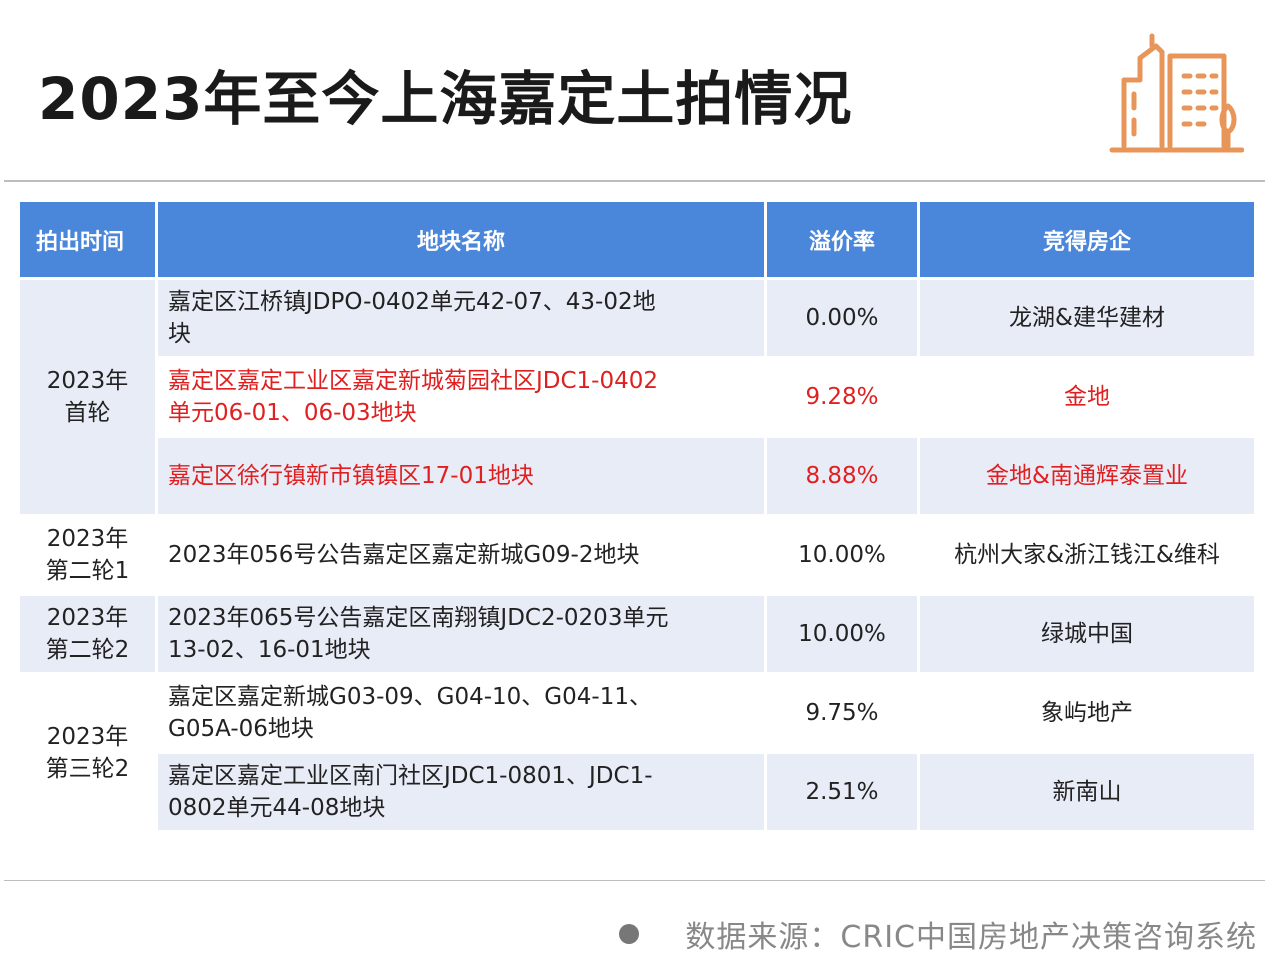 The height and width of the screenshot is (967, 1269). What do you see at coordinates (842, 239) in the screenshot?
I see `header-premium-rate: 溢价率` at bounding box center [842, 239].